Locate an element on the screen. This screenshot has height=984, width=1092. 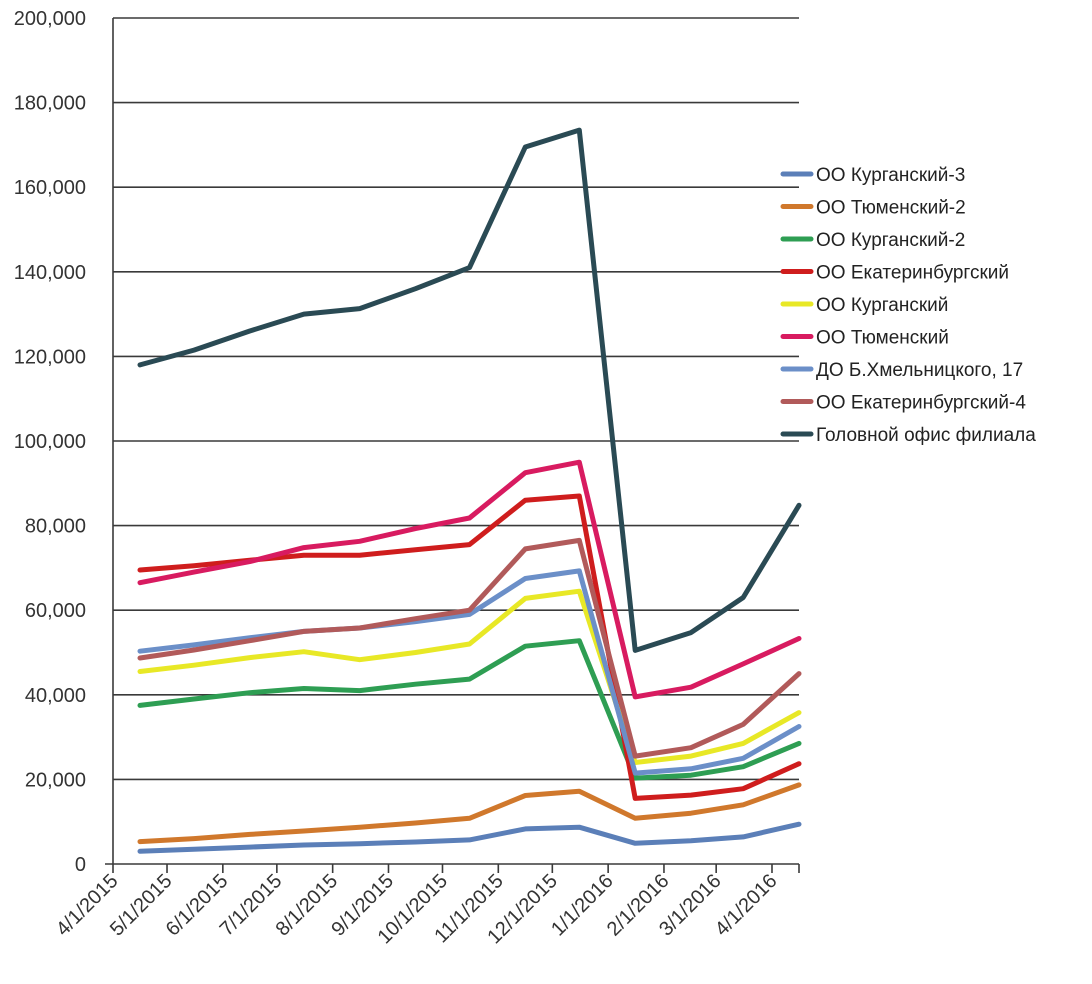
y-tick-label: 60,000 is located at coordinates (55, 611).